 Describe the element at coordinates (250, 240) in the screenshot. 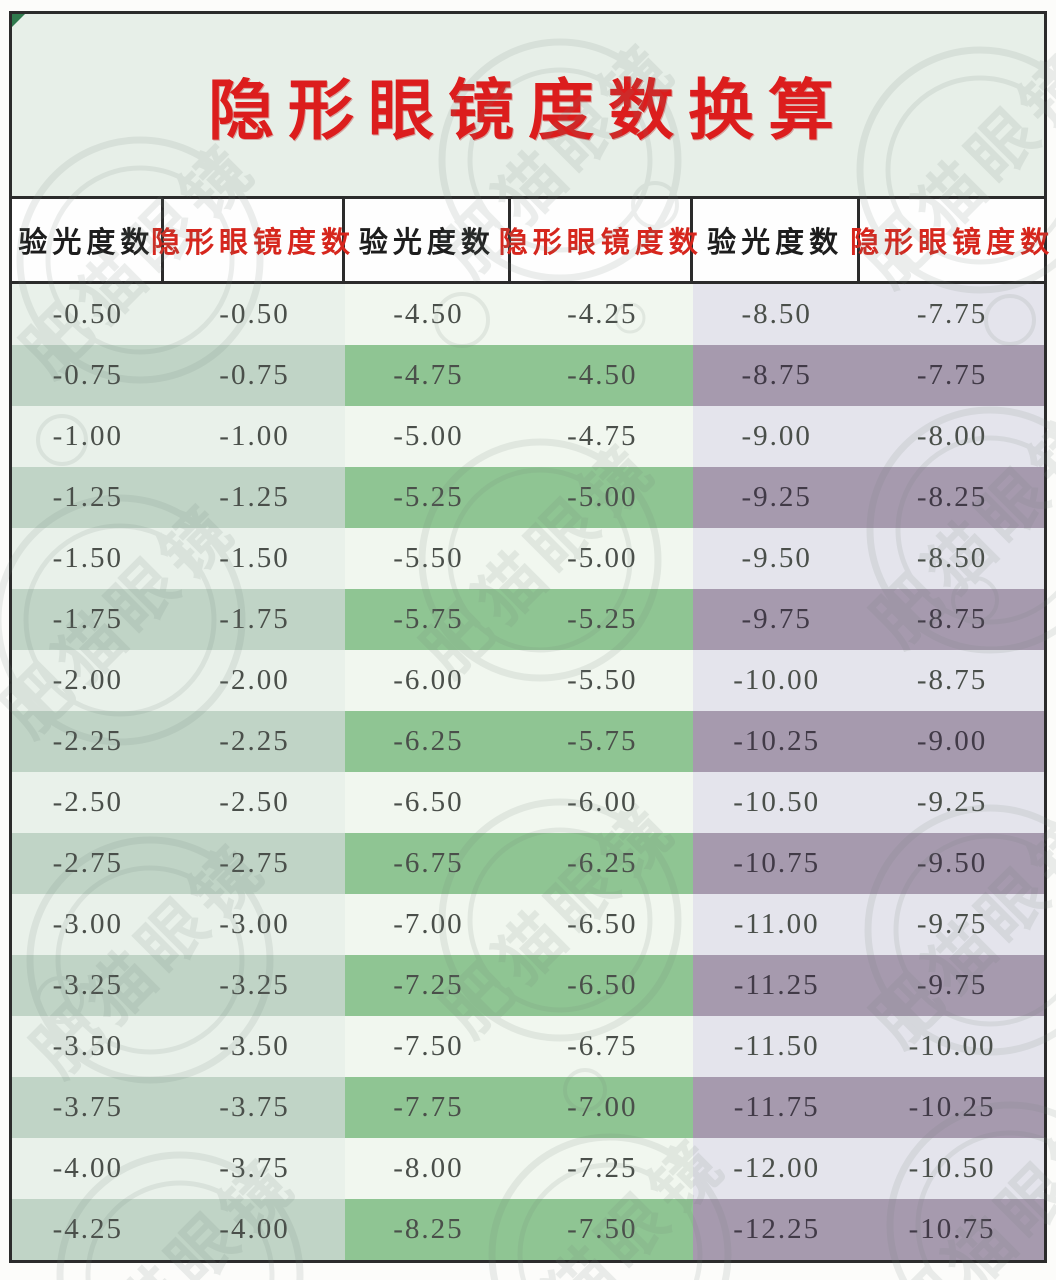

I see `header-contact-lens-power-1: 隐形眼镜度数` at that location.